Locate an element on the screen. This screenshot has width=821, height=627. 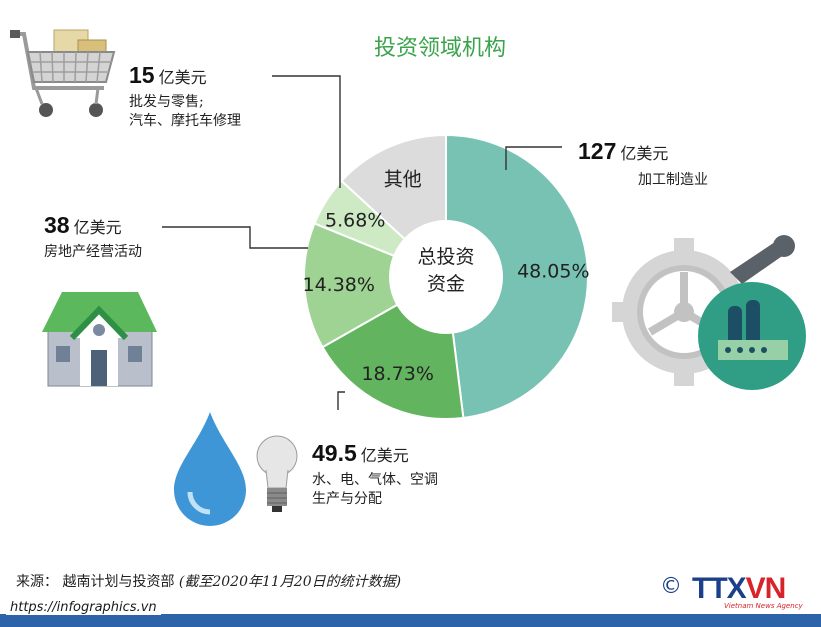
callout-desc-line-1: 水、电、气体、空调 is located at coordinates (375, 480).